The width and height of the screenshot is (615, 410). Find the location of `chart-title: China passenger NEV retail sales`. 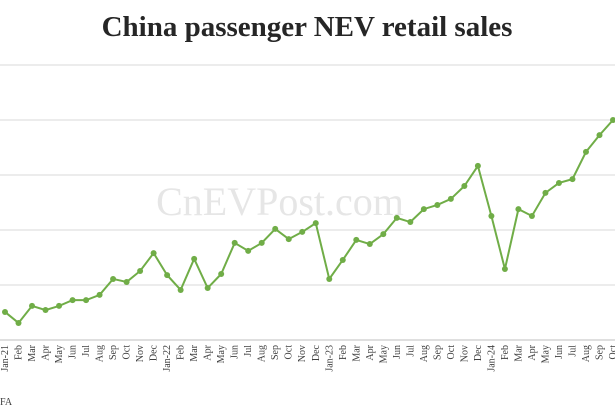

chart-title: China passenger NEV retail sales is located at coordinates (307, 27).